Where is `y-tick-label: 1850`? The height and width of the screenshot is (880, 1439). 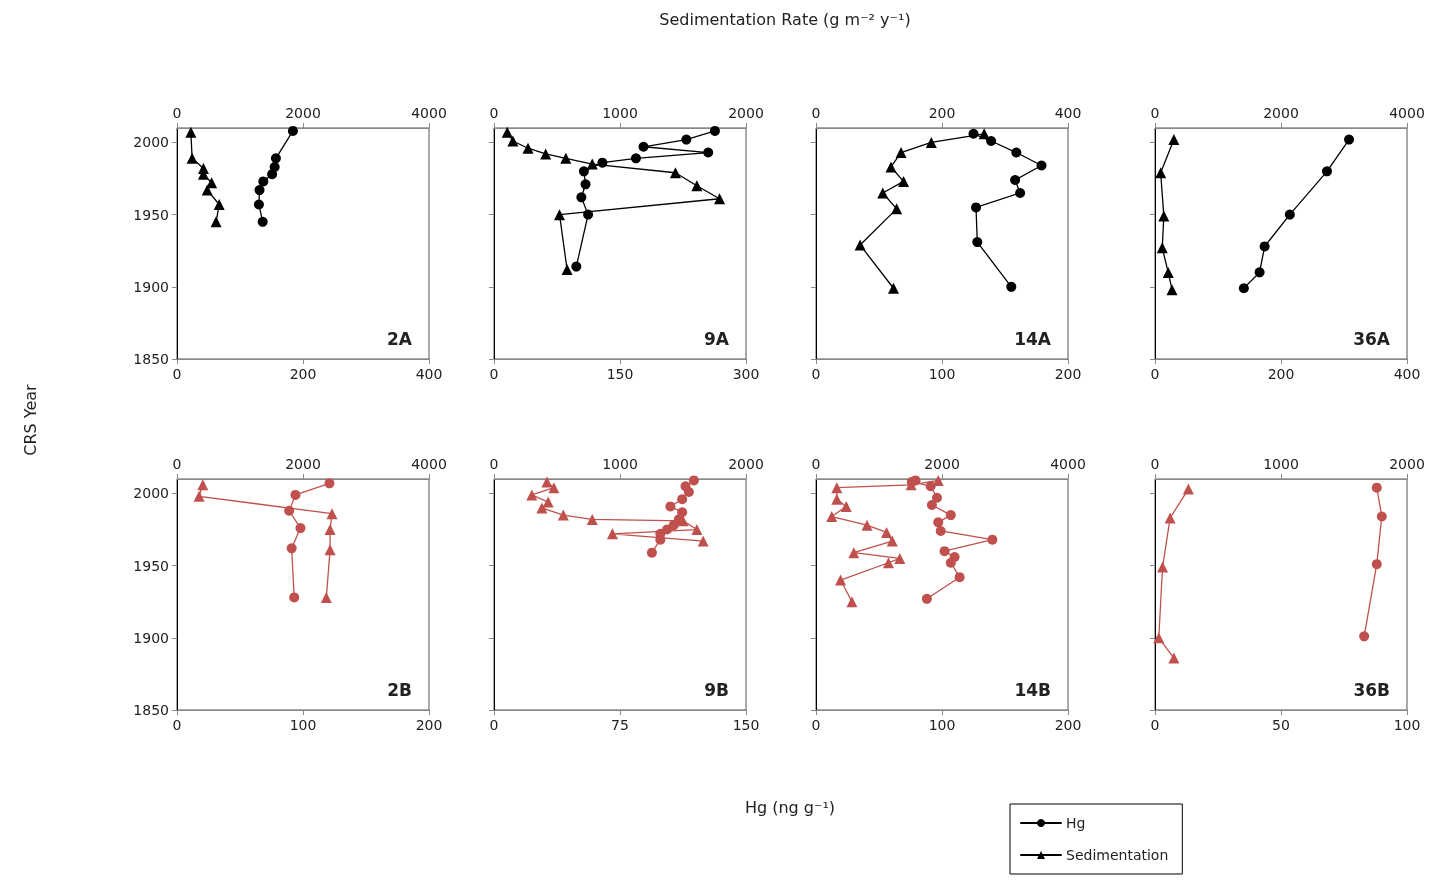 y-tick-label: 1850 is located at coordinates (151, 710).